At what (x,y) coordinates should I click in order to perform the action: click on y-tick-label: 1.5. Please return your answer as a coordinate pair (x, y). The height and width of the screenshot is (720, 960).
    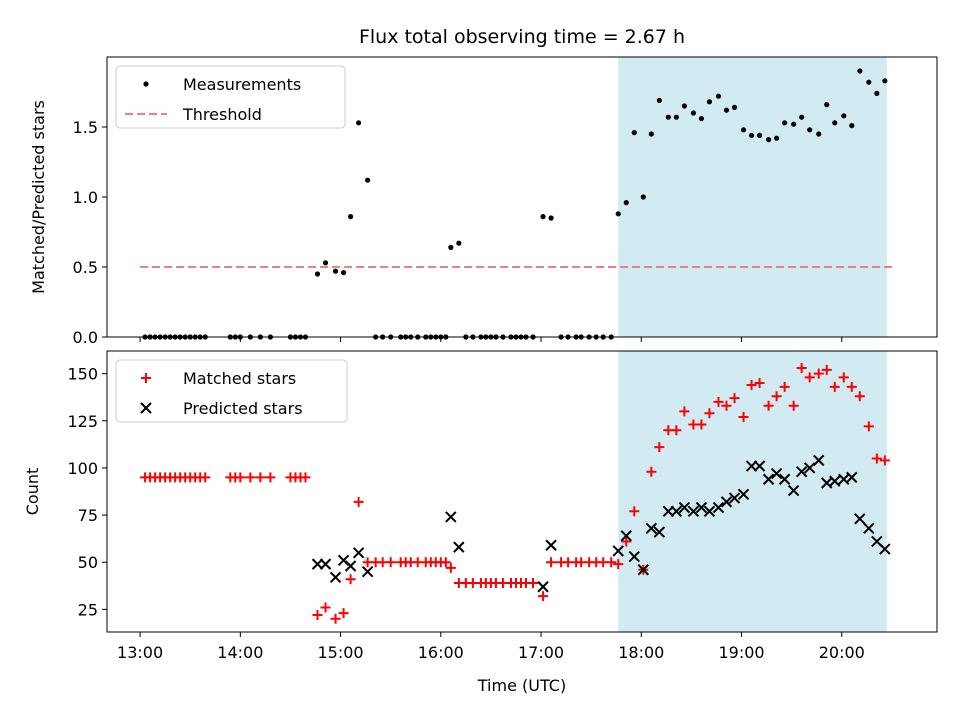
    Looking at the image, I should click on (85, 127).